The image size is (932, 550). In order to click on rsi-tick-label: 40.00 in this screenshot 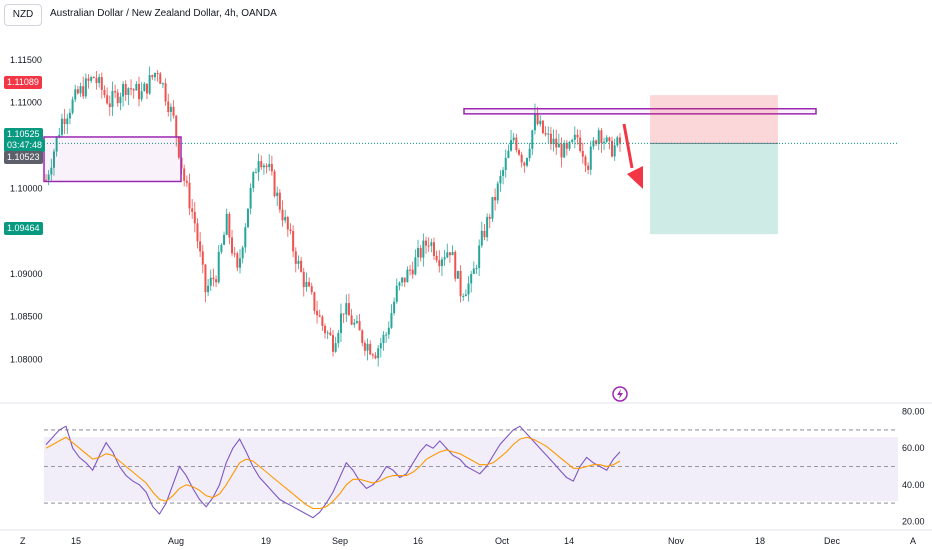, I will do `click(913, 485)`.